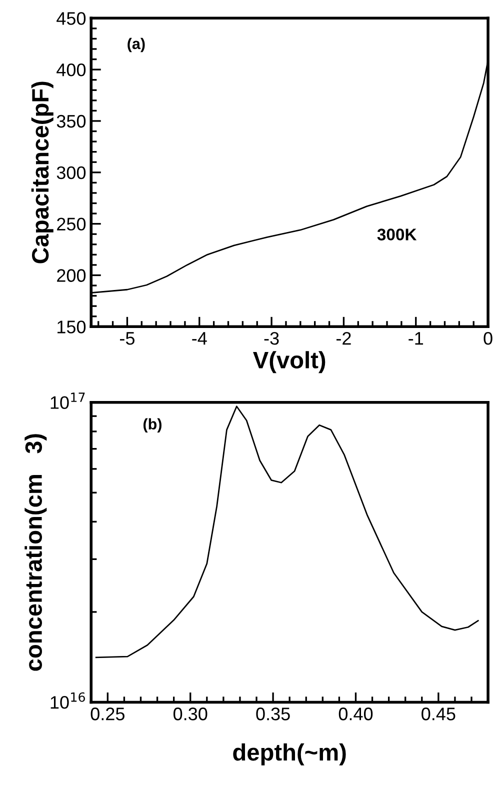 The image size is (498, 789). I want to click on x-tick-label: 0, so click(488, 338).